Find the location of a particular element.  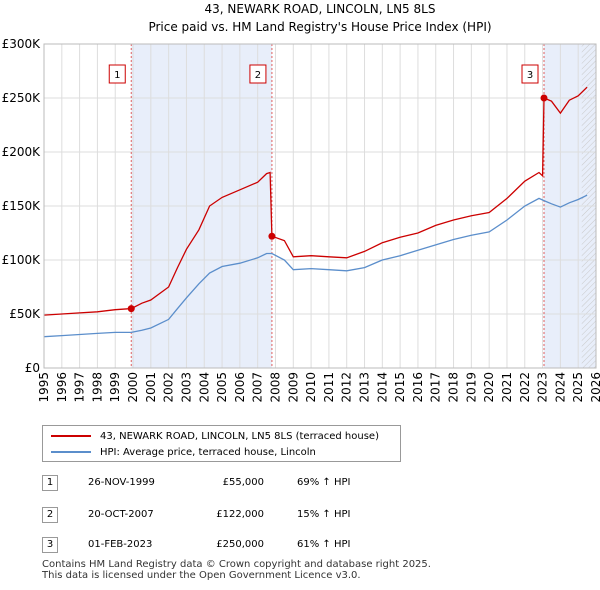

x-tick-label: 2016 is located at coordinates (418, 387).